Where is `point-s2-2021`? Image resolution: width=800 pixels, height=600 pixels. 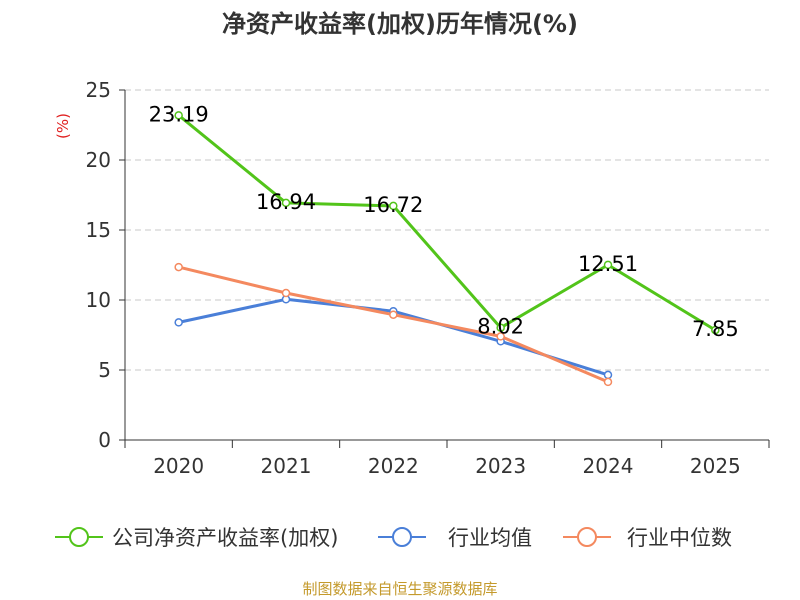 point-s2-2021 is located at coordinates (286, 293).